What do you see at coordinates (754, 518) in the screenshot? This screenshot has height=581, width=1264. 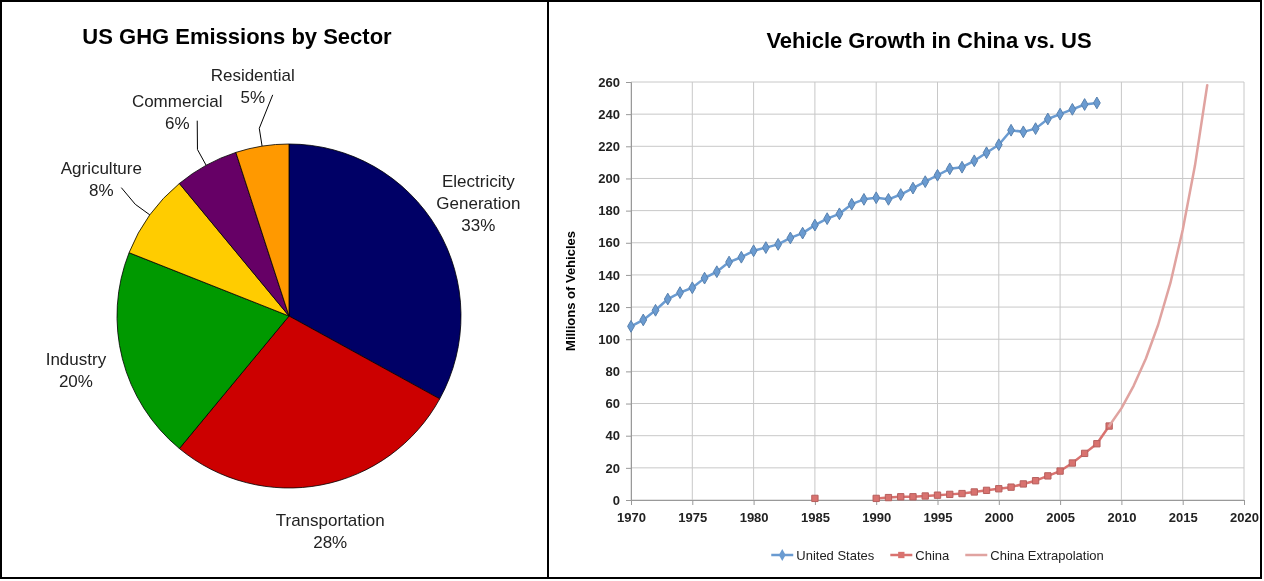 I see `x-tick-label: 1980` at bounding box center [754, 518].